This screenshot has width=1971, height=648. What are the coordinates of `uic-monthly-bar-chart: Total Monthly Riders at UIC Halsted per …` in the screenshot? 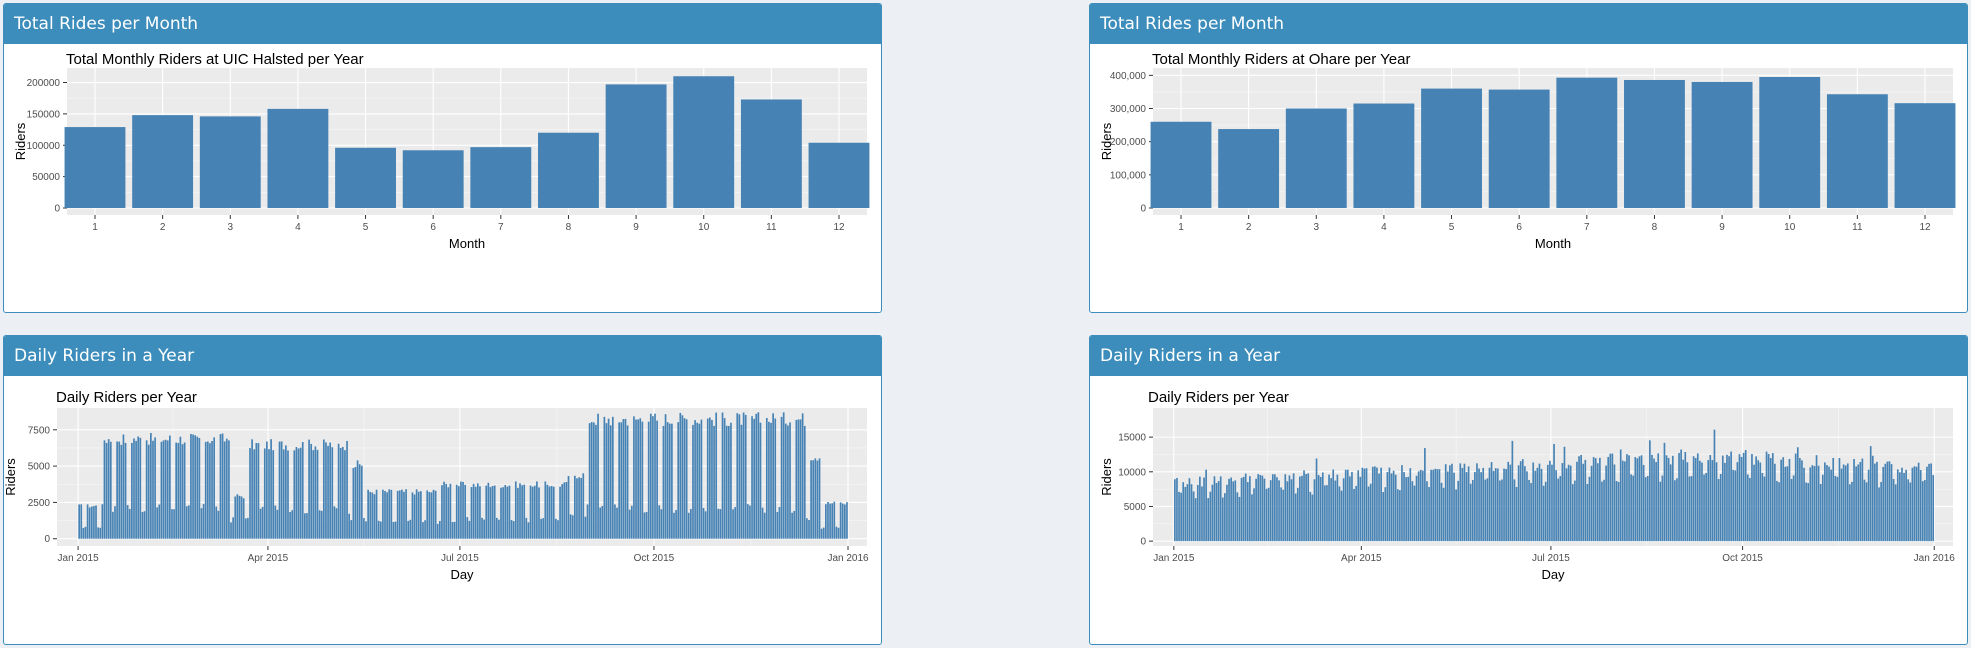 It's located at (441, 151).